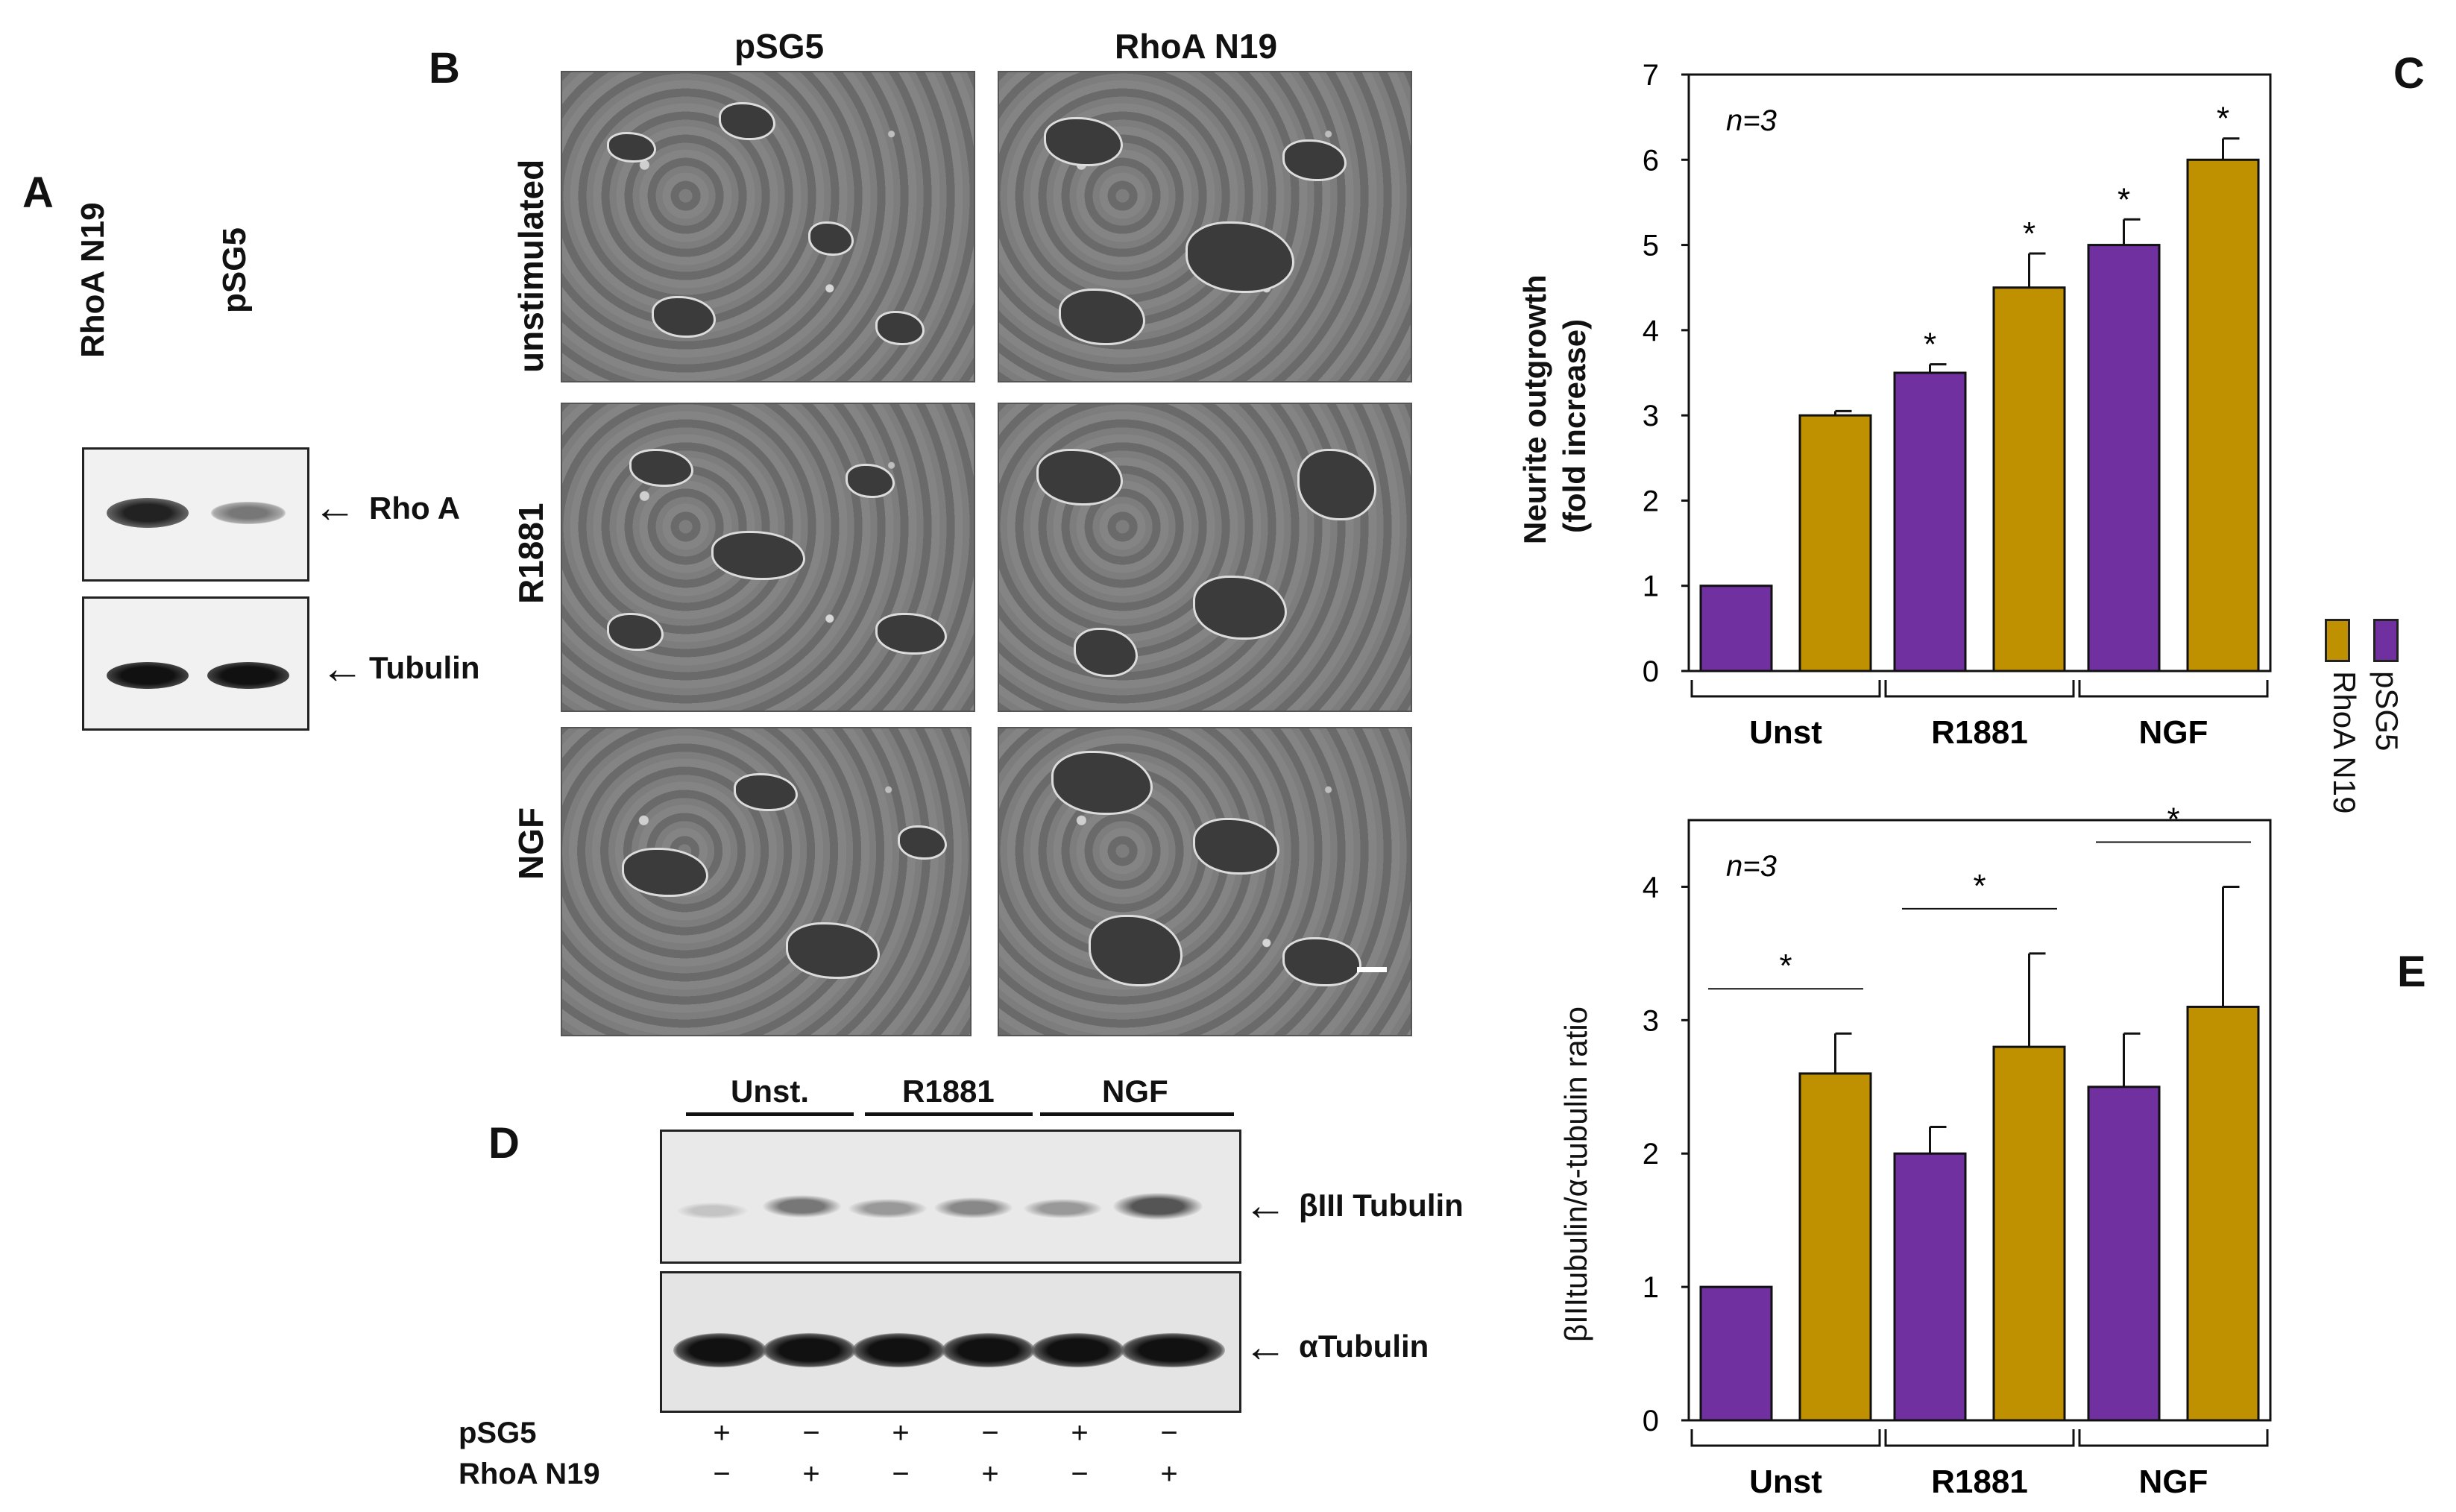 The image size is (2456, 1512). Describe the element at coordinates (530, 553) in the screenshot. I see `row-label-r1881: R1881` at that location.